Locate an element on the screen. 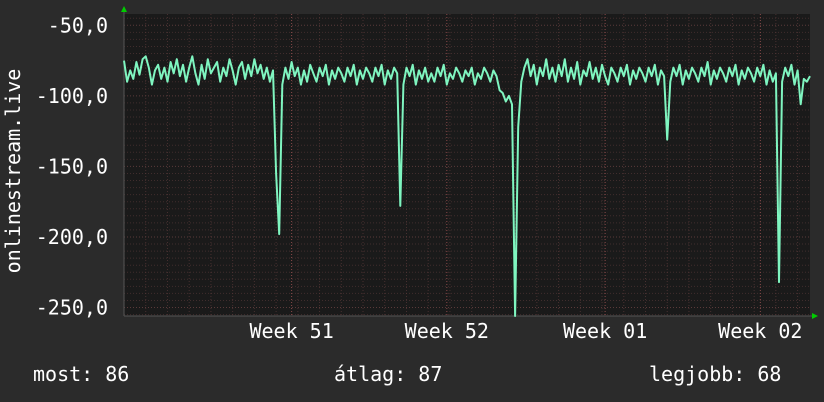 The height and width of the screenshot is (402, 824). y-tick-label: -200,0 is located at coordinates (72, 237).